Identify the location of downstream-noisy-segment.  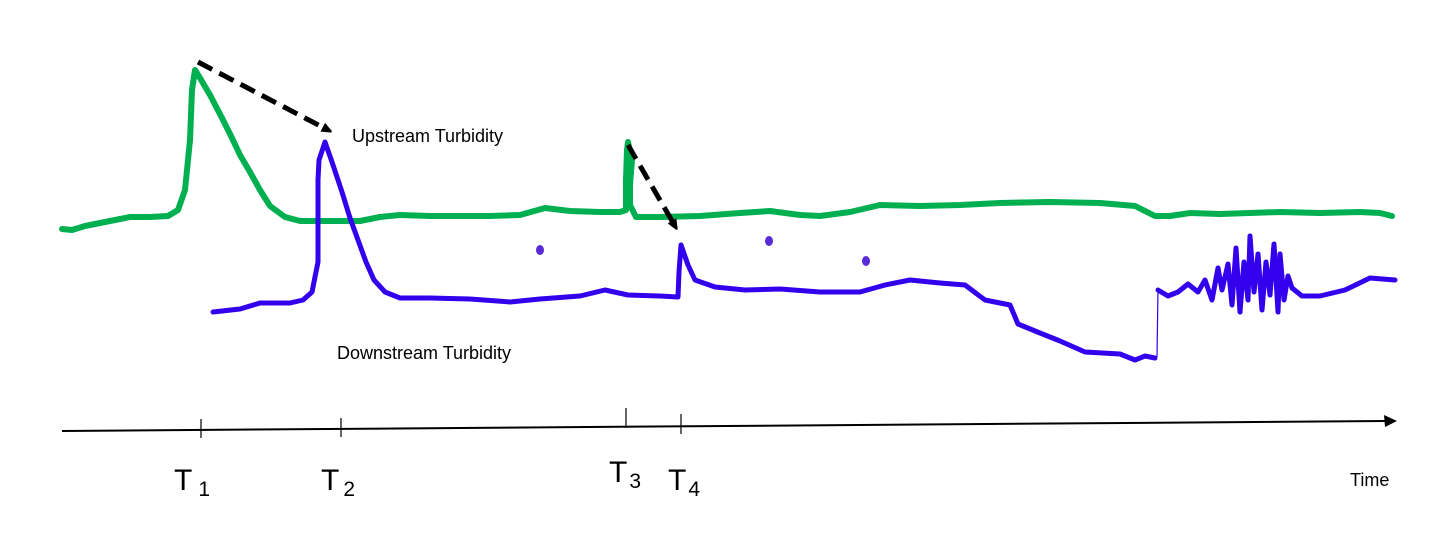
(1276, 274).